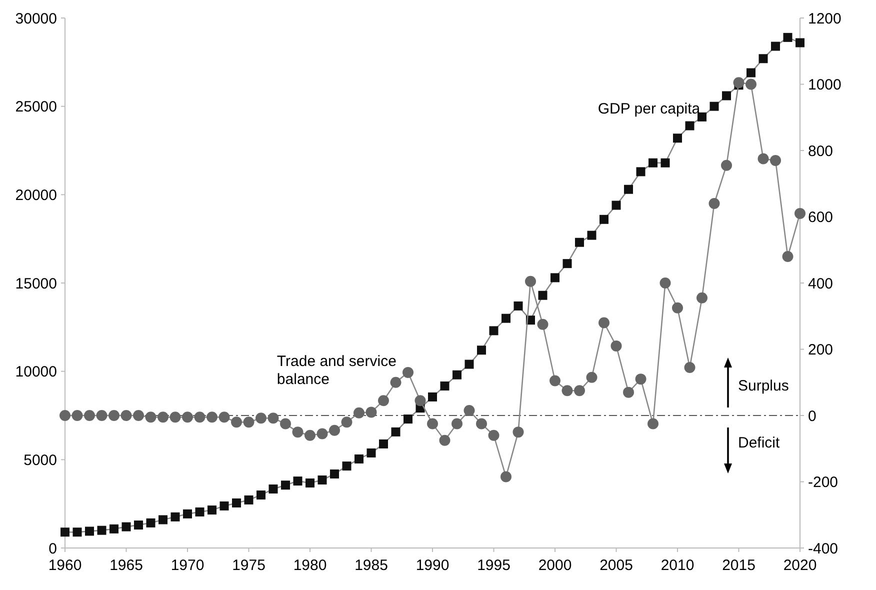 The height and width of the screenshot is (590, 876). What do you see at coordinates (52, 549) in the screenshot?
I see `y-tick-label: 0` at bounding box center [52, 549].